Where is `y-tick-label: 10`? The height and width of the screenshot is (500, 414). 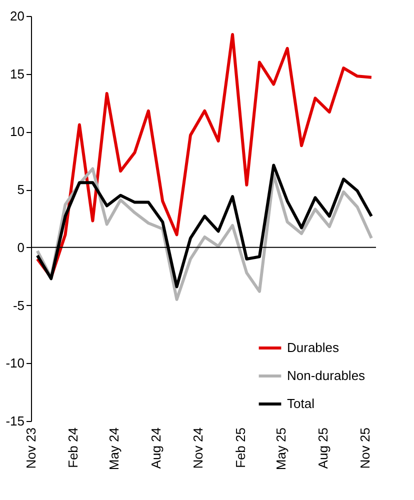 y-tick-label: 10 is located at coordinates (17, 132).